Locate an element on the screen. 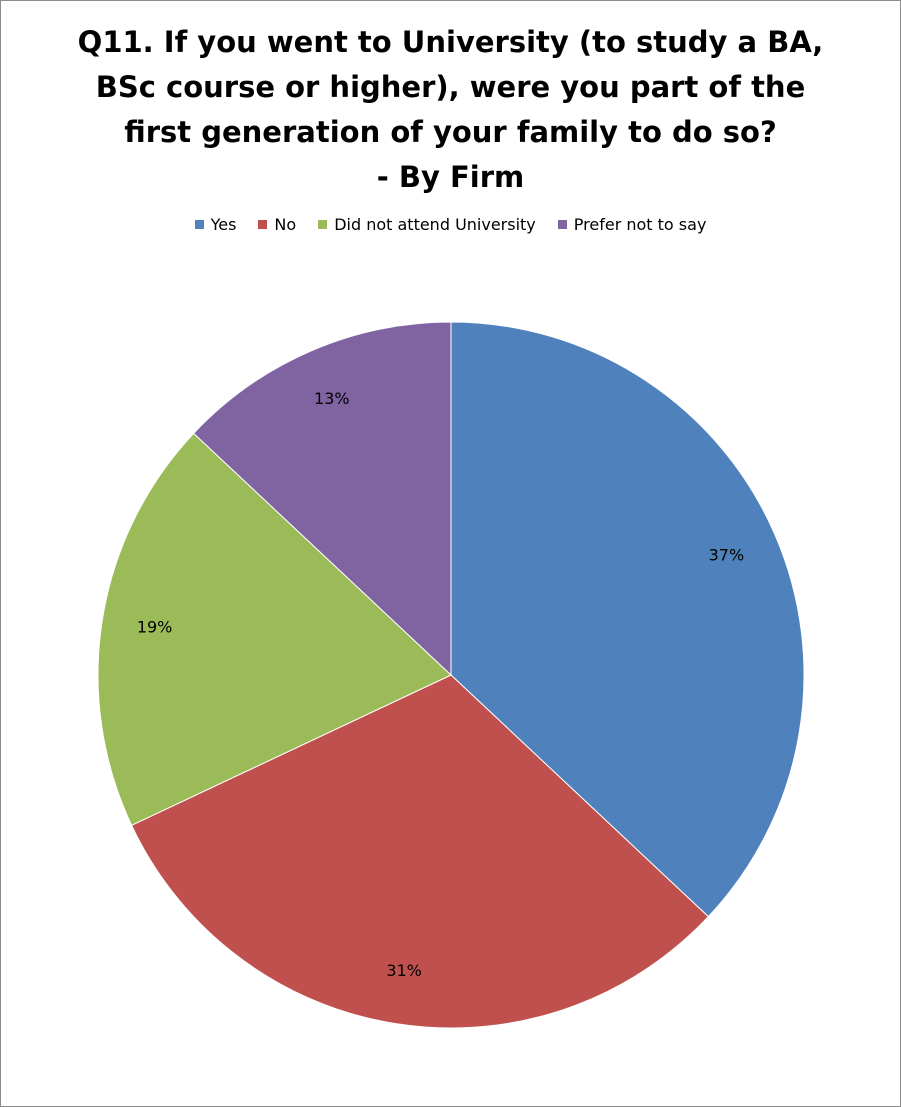 This screenshot has height=1107, width=901. legend-label-prefer-not-to-say: Prefer not to say is located at coordinates (640, 224).